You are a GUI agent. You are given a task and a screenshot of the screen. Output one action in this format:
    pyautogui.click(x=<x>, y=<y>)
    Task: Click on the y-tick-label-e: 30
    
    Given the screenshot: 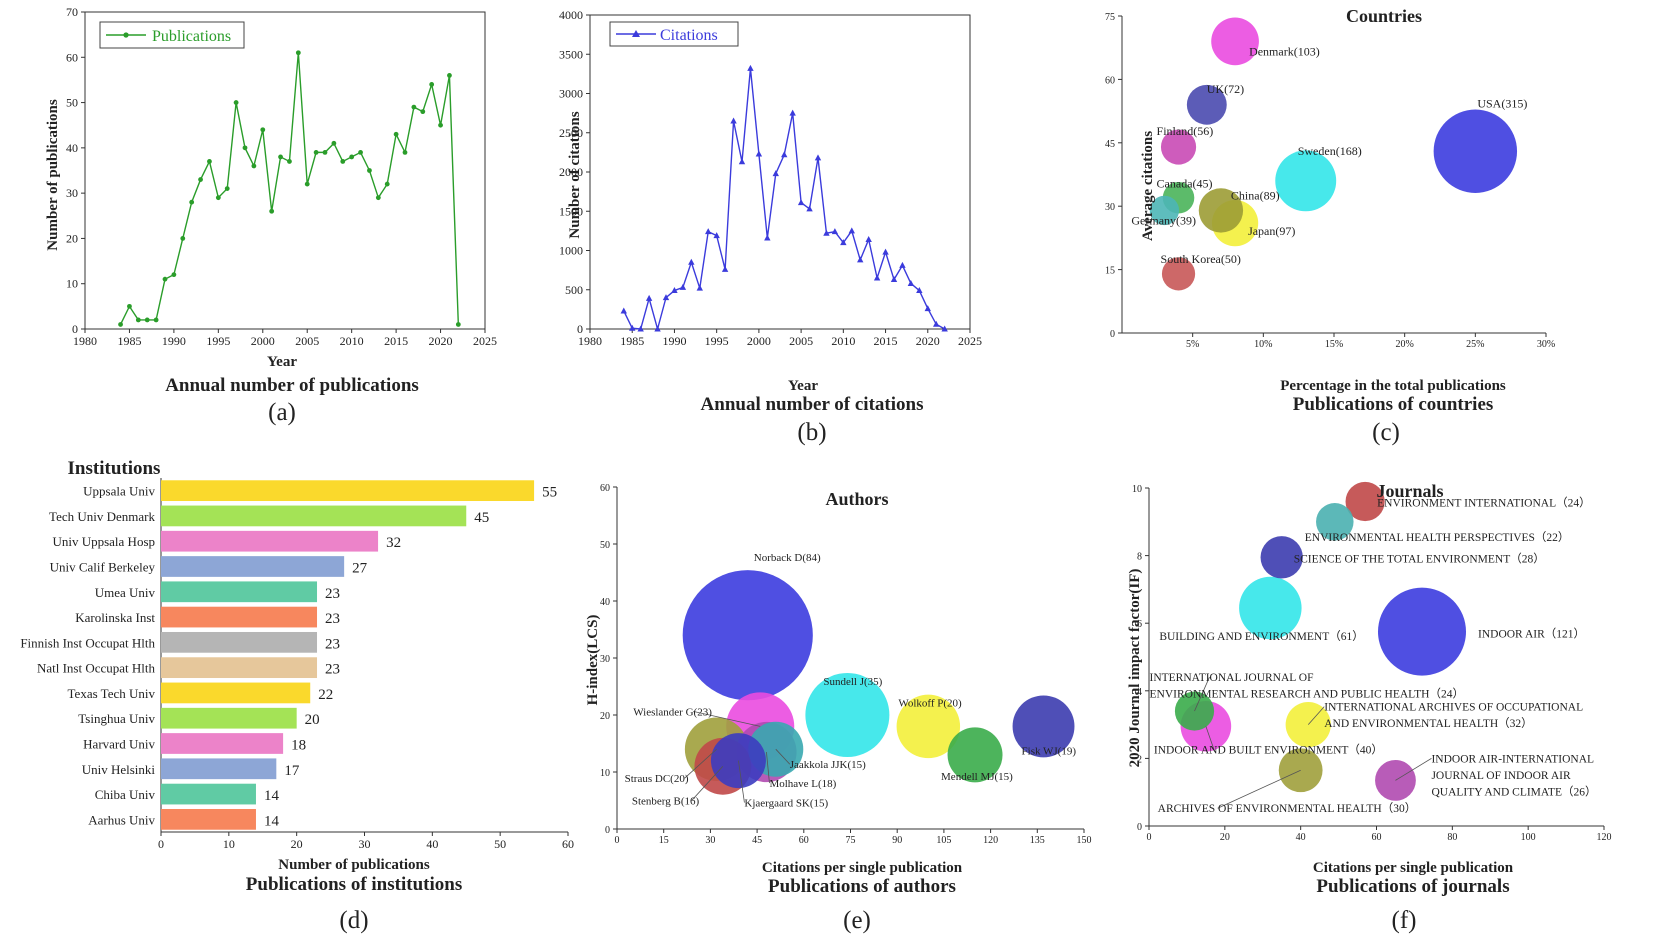 What is the action you would take?
    pyautogui.click(x=605, y=659)
    